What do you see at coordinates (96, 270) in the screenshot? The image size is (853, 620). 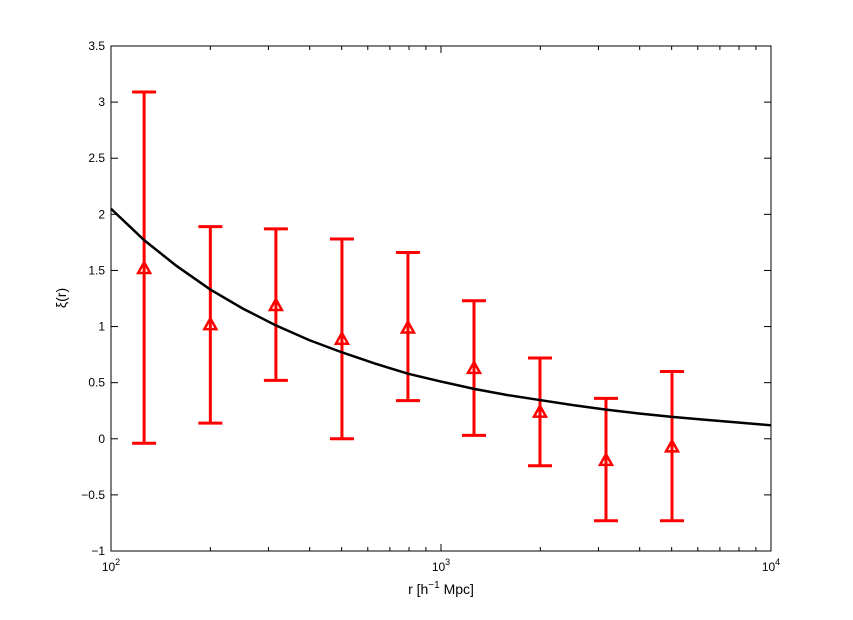 I see `y-tick-label: 1.5` at bounding box center [96, 270].